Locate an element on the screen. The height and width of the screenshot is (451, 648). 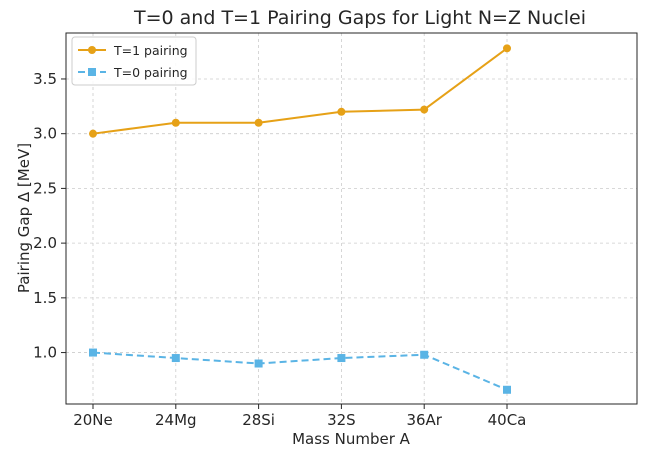
x-tick-label: 36Ar is located at coordinates (424, 420).